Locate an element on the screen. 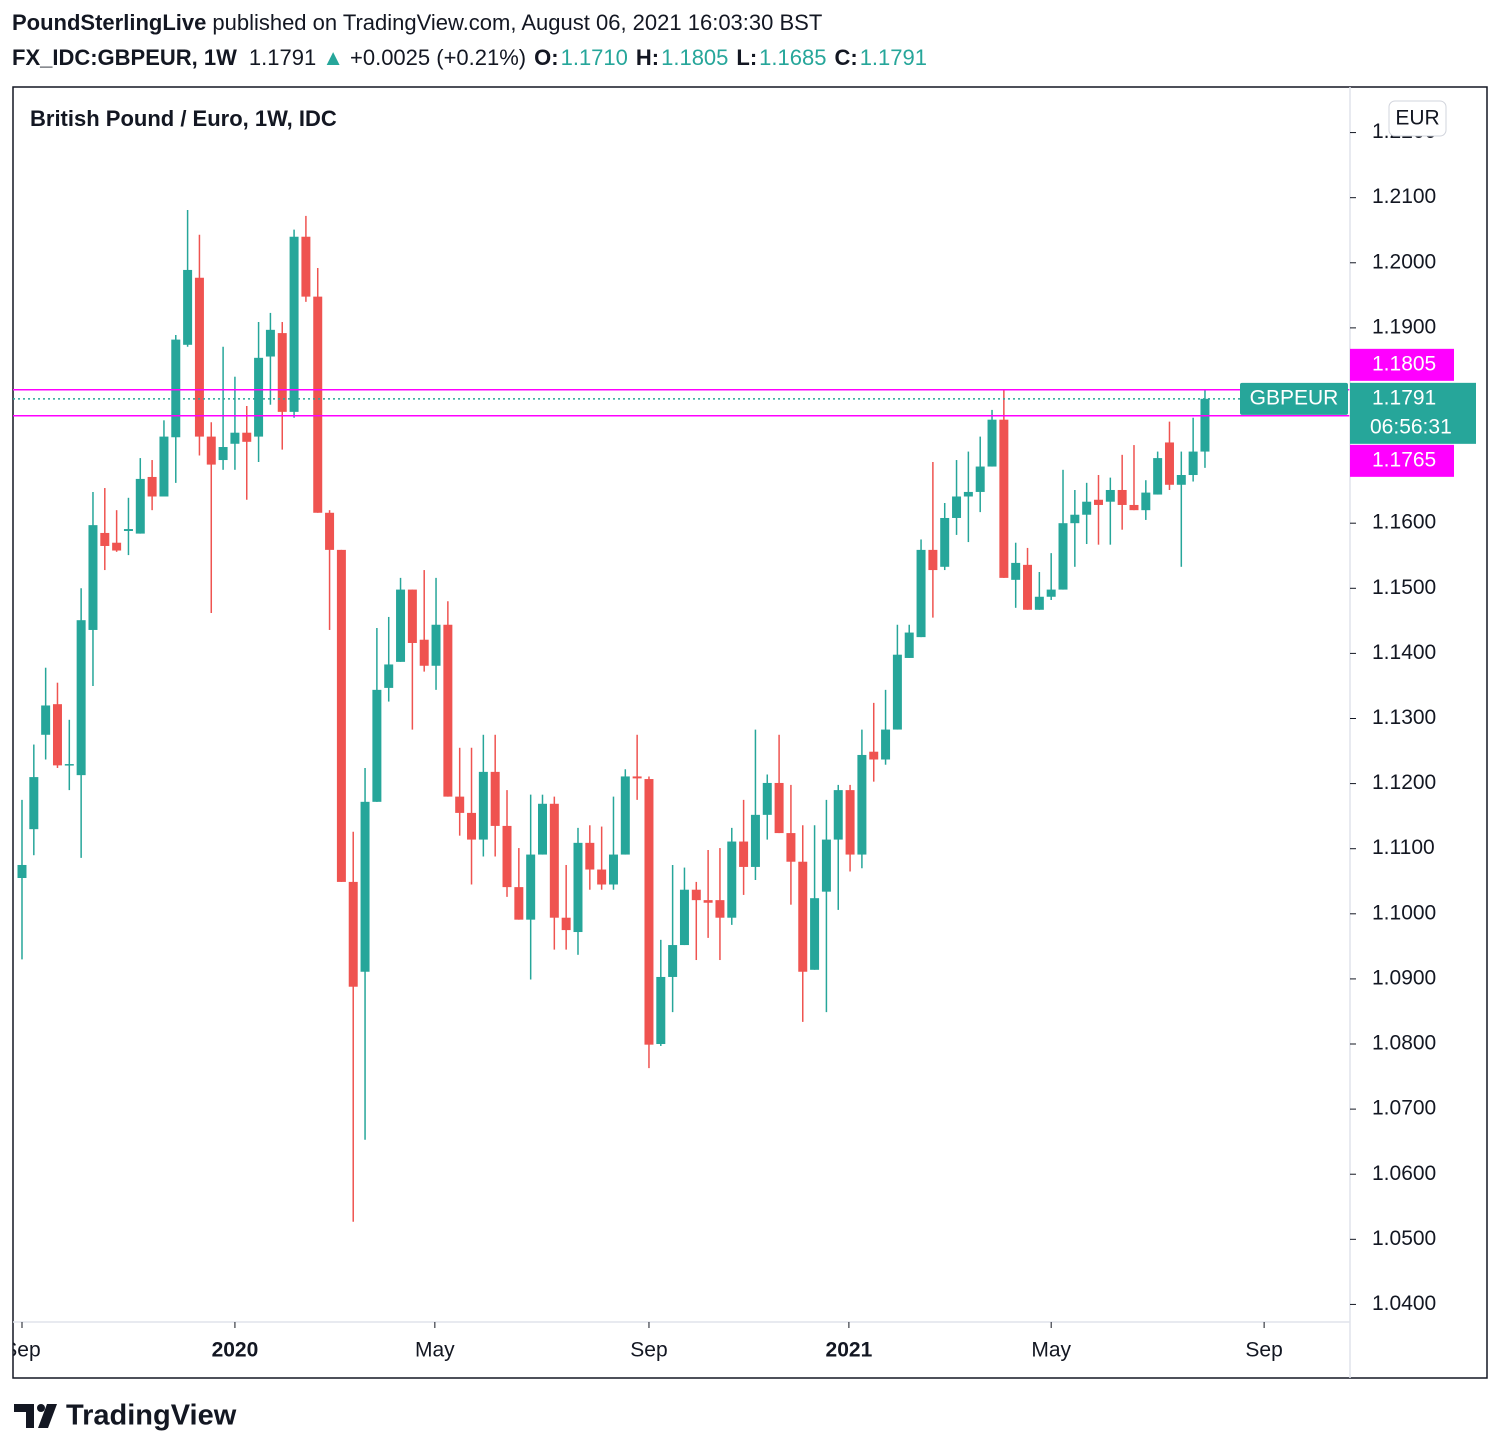 This screenshot has width=1500, height=1452. y-tick-label: 1.1000 is located at coordinates (1404, 912).